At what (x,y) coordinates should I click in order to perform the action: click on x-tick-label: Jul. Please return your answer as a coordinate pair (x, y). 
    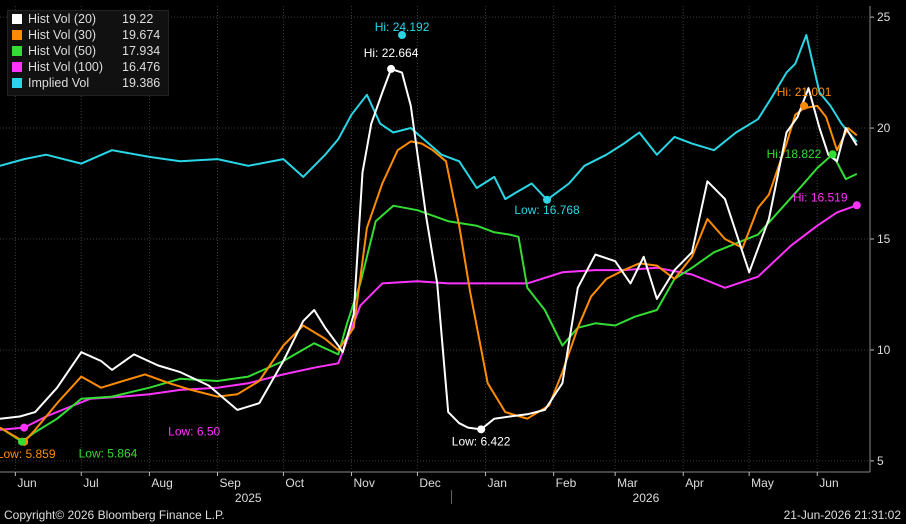
    Looking at the image, I should click on (90, 483).